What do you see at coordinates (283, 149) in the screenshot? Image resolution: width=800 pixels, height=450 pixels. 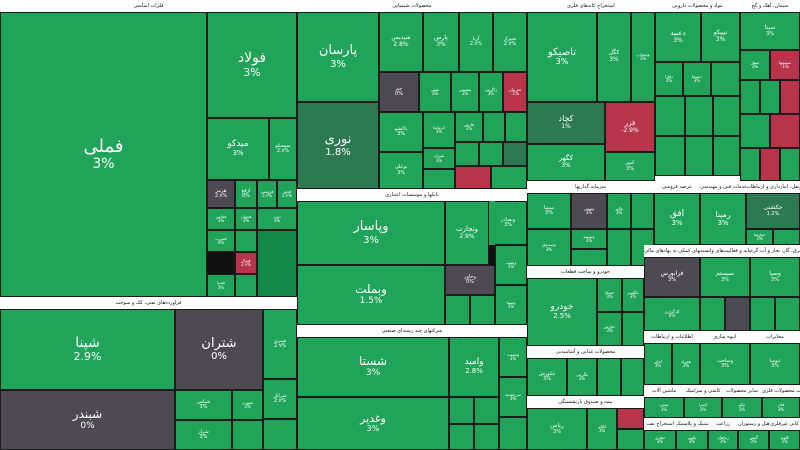 I see `tile-sisco: سیسکو 2.۷%` at bounding box center [283, 149].